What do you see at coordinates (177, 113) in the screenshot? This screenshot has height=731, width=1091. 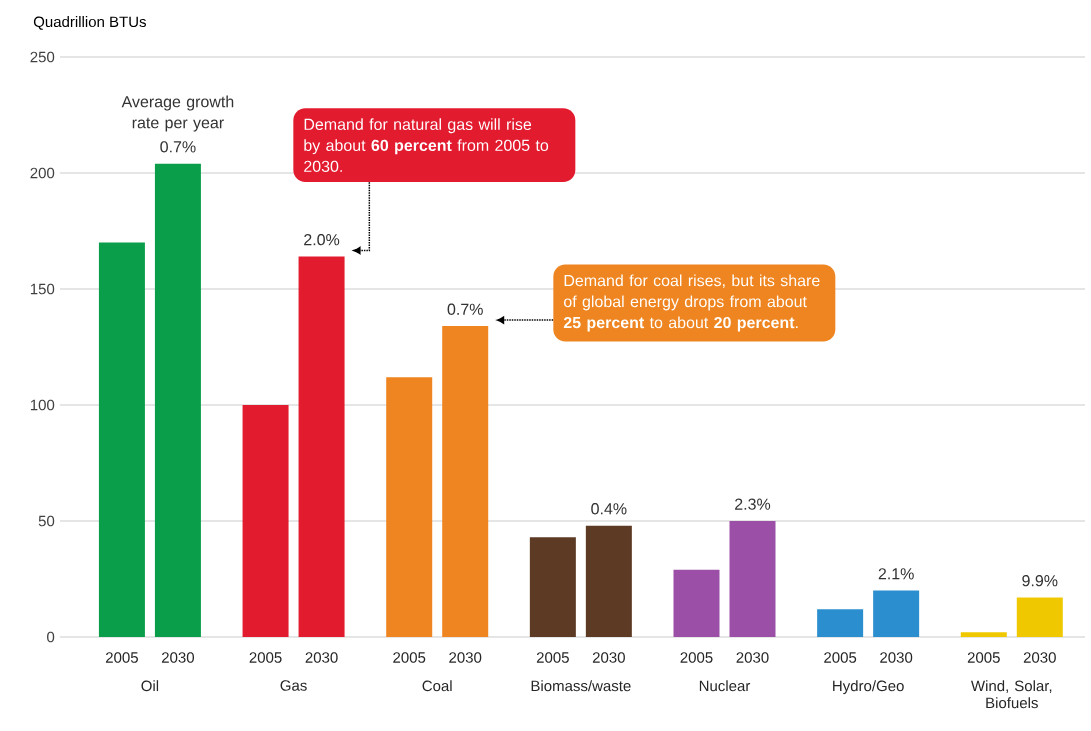 I see `annotation: Average growth rate per year` at bounding box center [177, 113].